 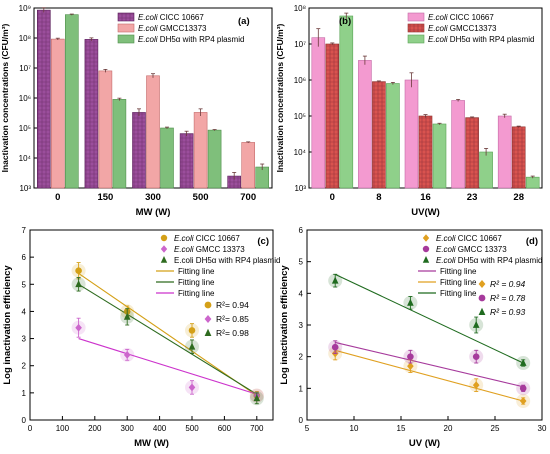 What do you see at coordinates (105, 197) in the screenshot?
I see `x-tick-label: 150` at bounding box center [105, 197].